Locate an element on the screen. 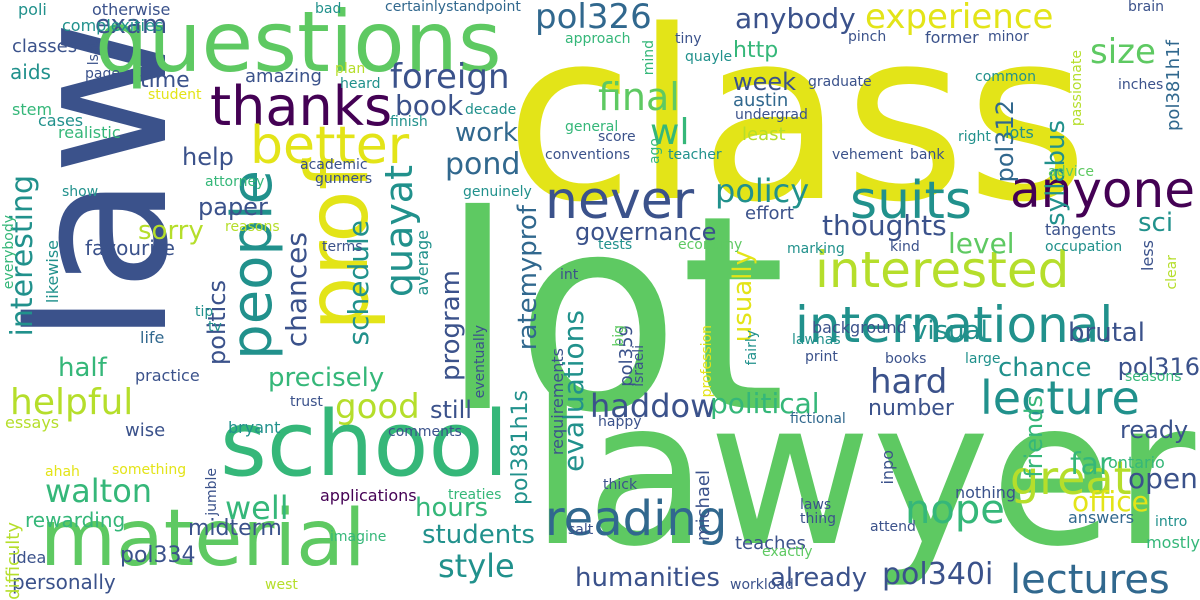 The image size is (1200, 600). word-54: brutal is located at coordinates (1107, 333).